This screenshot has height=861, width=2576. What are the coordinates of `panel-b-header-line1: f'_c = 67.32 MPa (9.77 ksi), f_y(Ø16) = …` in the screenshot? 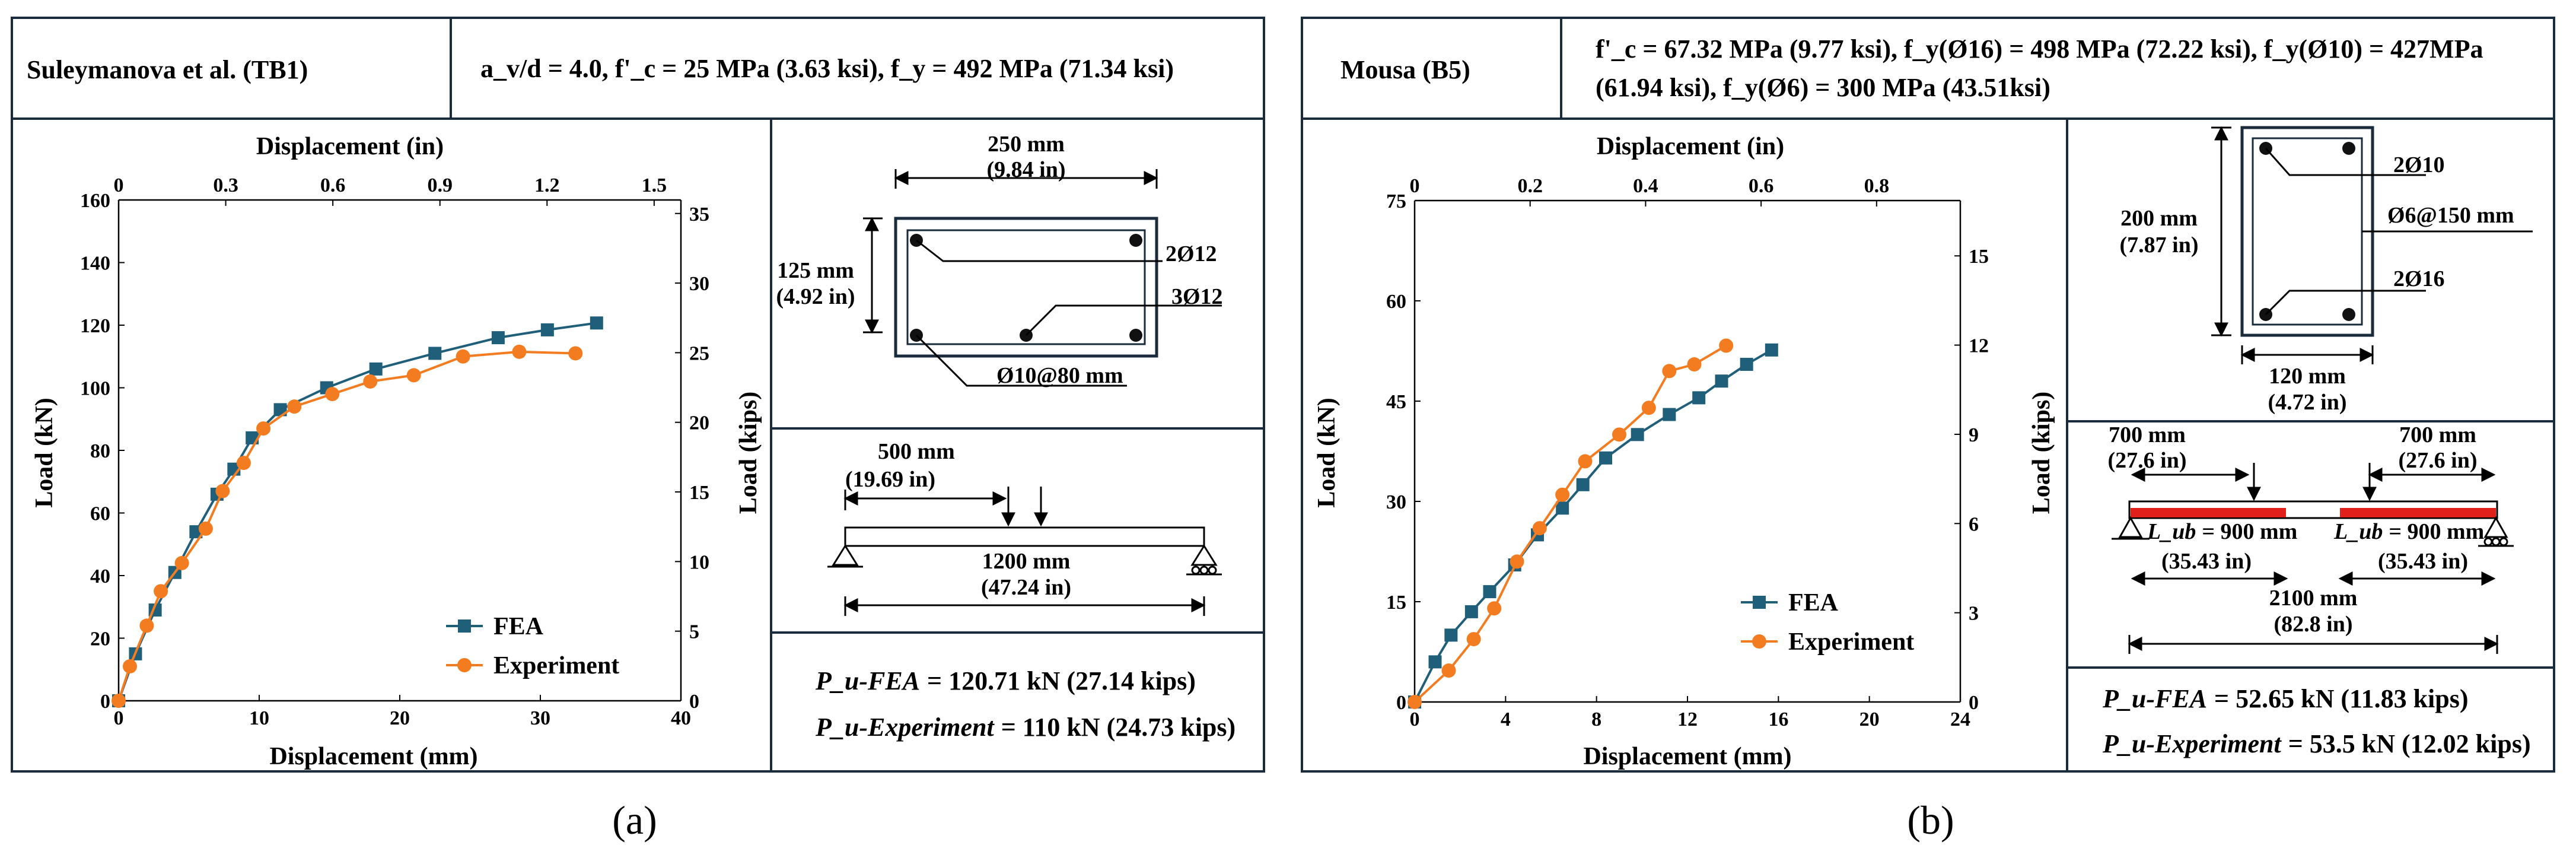 It's located at (2039, 48).